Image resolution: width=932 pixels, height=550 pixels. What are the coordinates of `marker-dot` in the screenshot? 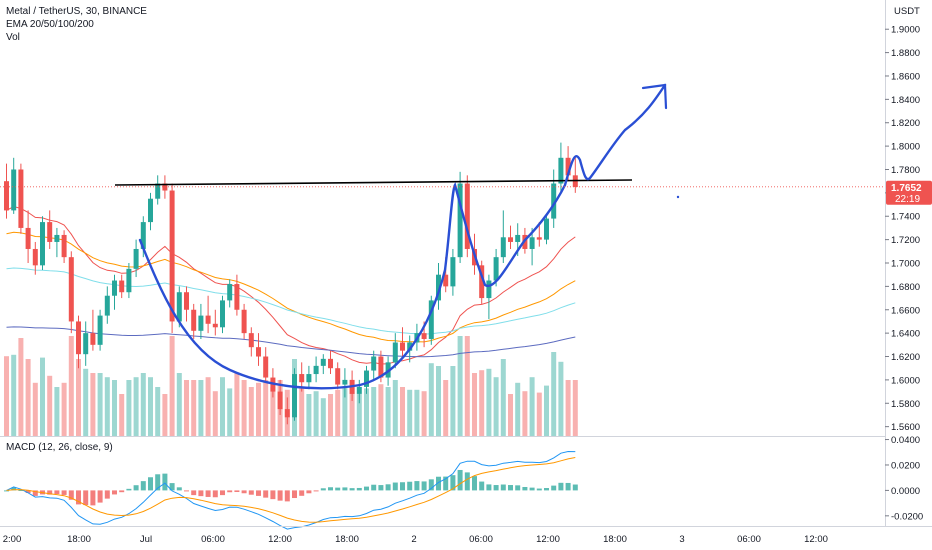 It's located at (678, 197).